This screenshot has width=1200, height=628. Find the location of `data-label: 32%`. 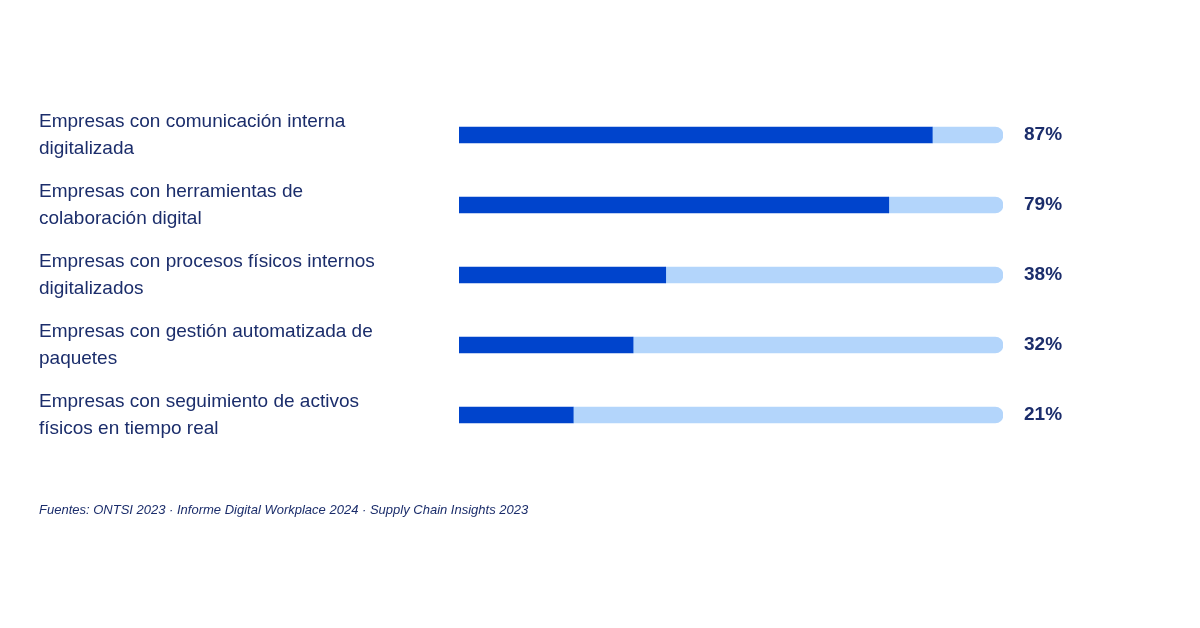

data-label: 32% is located at coordinates (1043, 344).